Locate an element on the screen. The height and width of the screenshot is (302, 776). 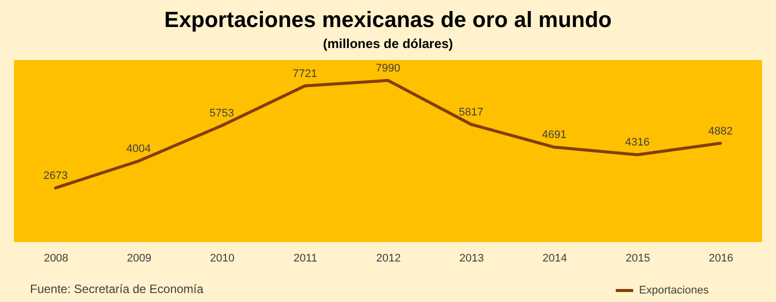
x-tick-label: 2011 is located at coordinates (306, 258).